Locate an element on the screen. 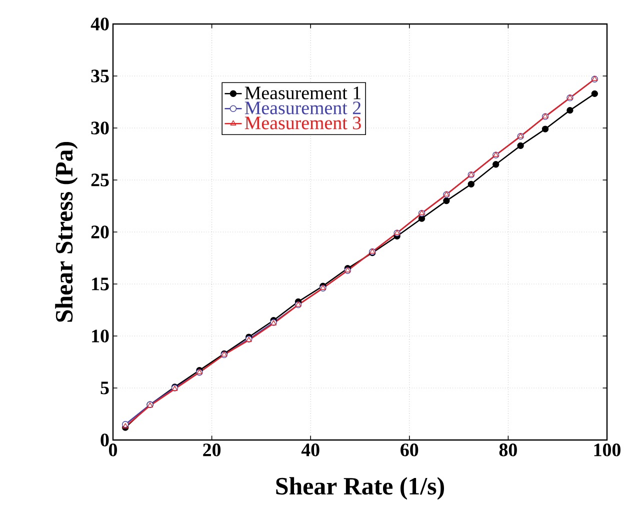 This screenshot has width=625, height=527. x-axis-title: Shear Rate (1/s) is located at coordinates (360, 488).